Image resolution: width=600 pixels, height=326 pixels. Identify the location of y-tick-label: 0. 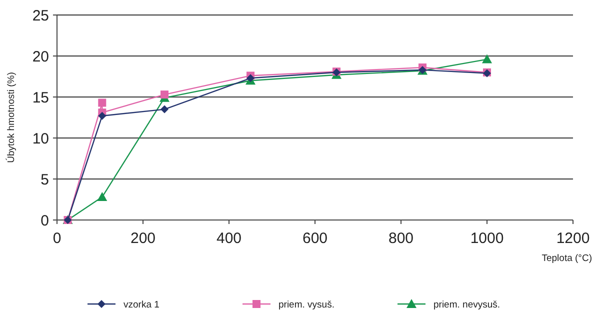
(44, 221).